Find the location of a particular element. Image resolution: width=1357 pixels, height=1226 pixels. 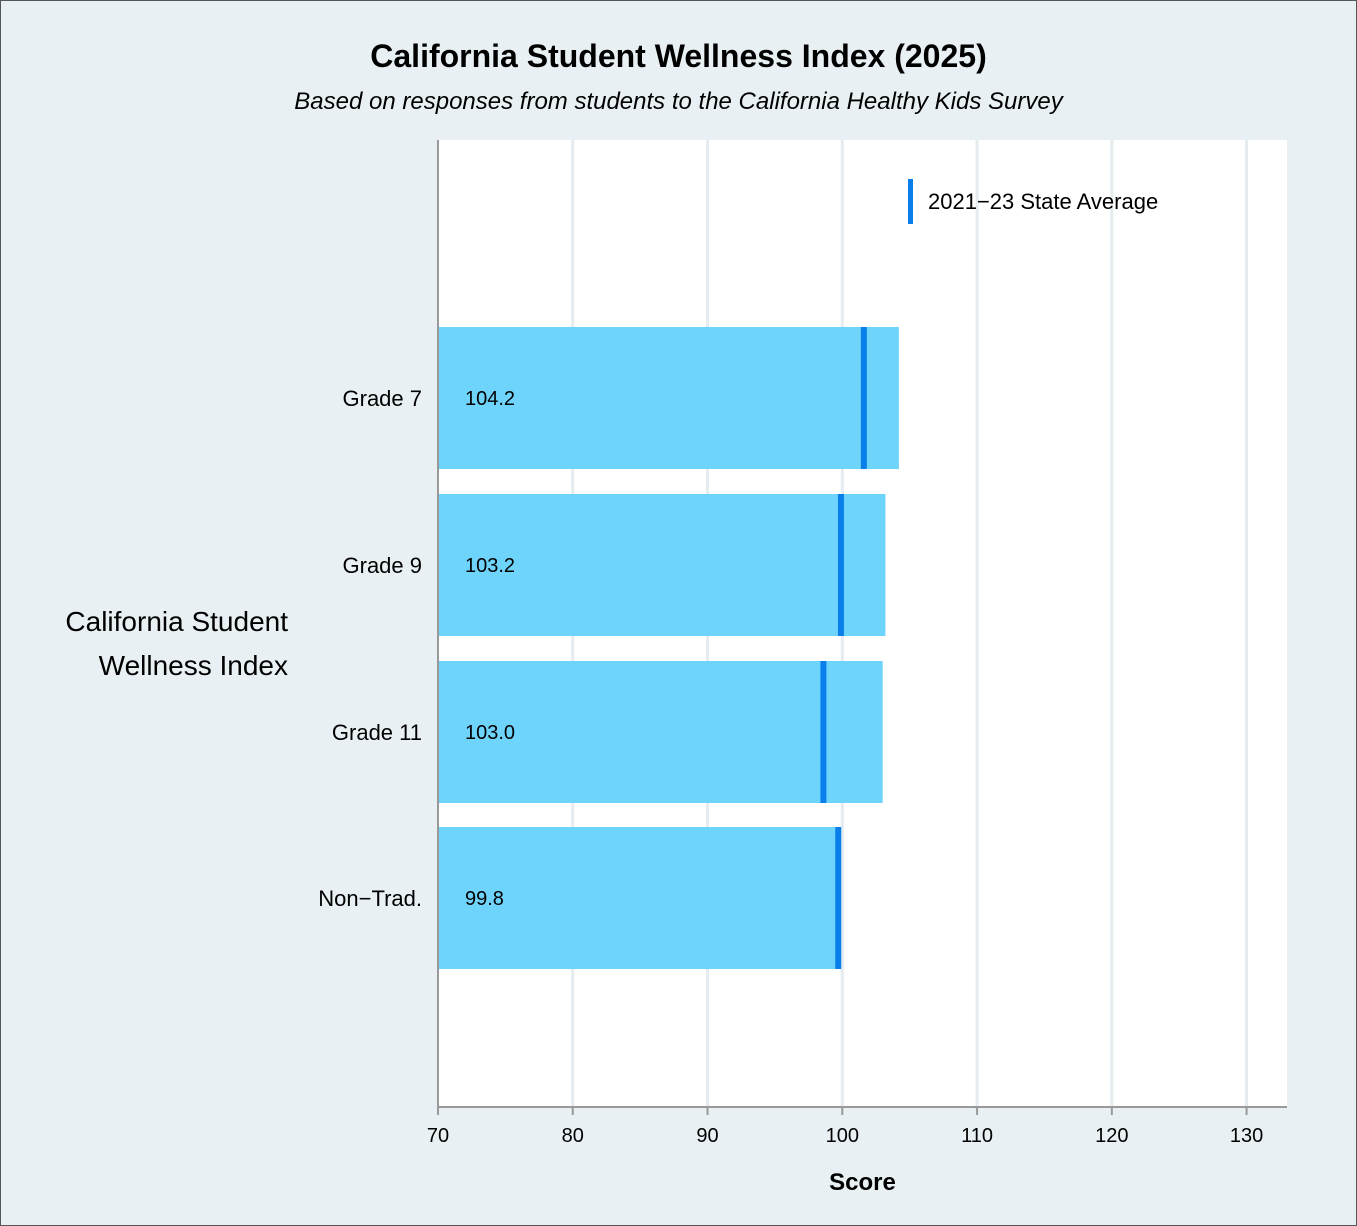

category-label: Grade 7 is located at coordinates (383, 398).